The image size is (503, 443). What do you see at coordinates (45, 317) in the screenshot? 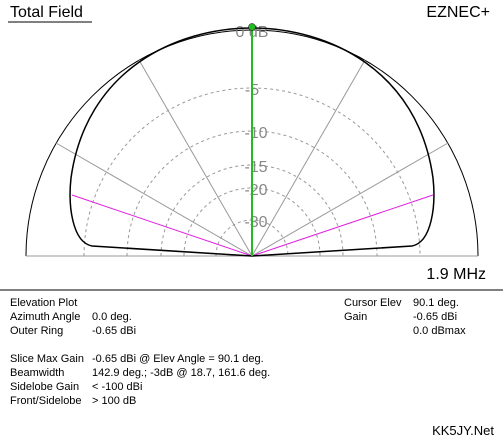
I see `info-label: Azimuth Angle` at bounding box center [45, 317].